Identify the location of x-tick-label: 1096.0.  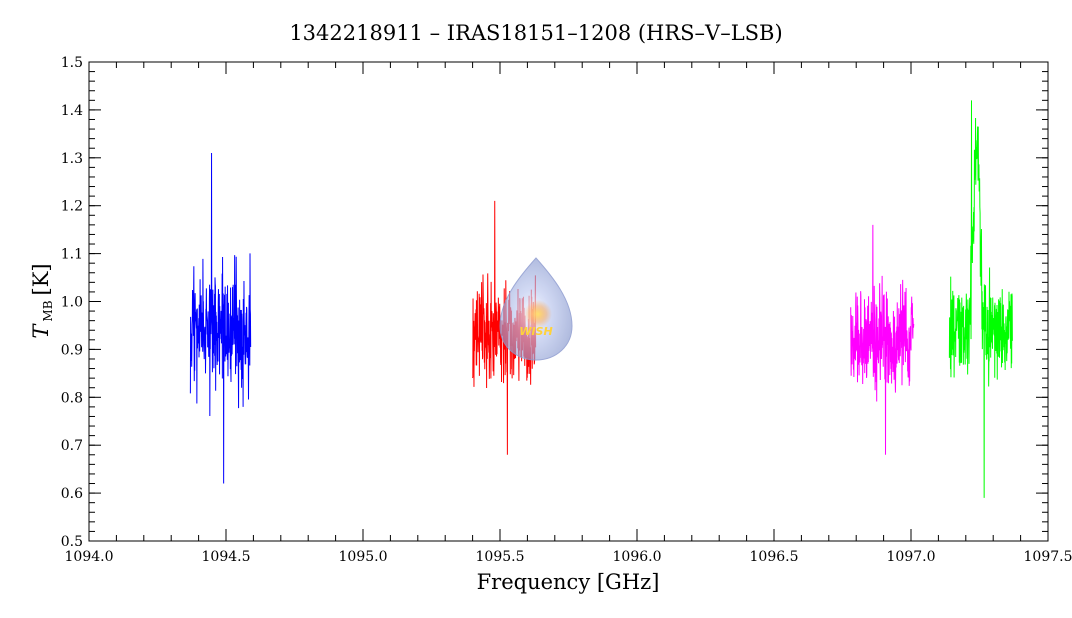
(637, 557).